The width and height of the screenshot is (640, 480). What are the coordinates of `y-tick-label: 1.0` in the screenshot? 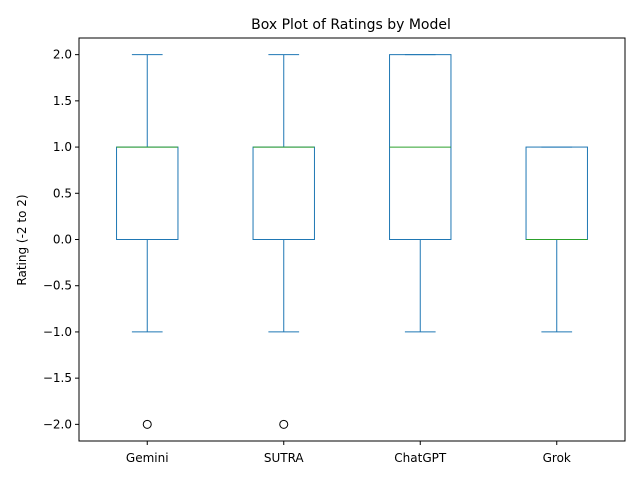 It's located at (62, 147).